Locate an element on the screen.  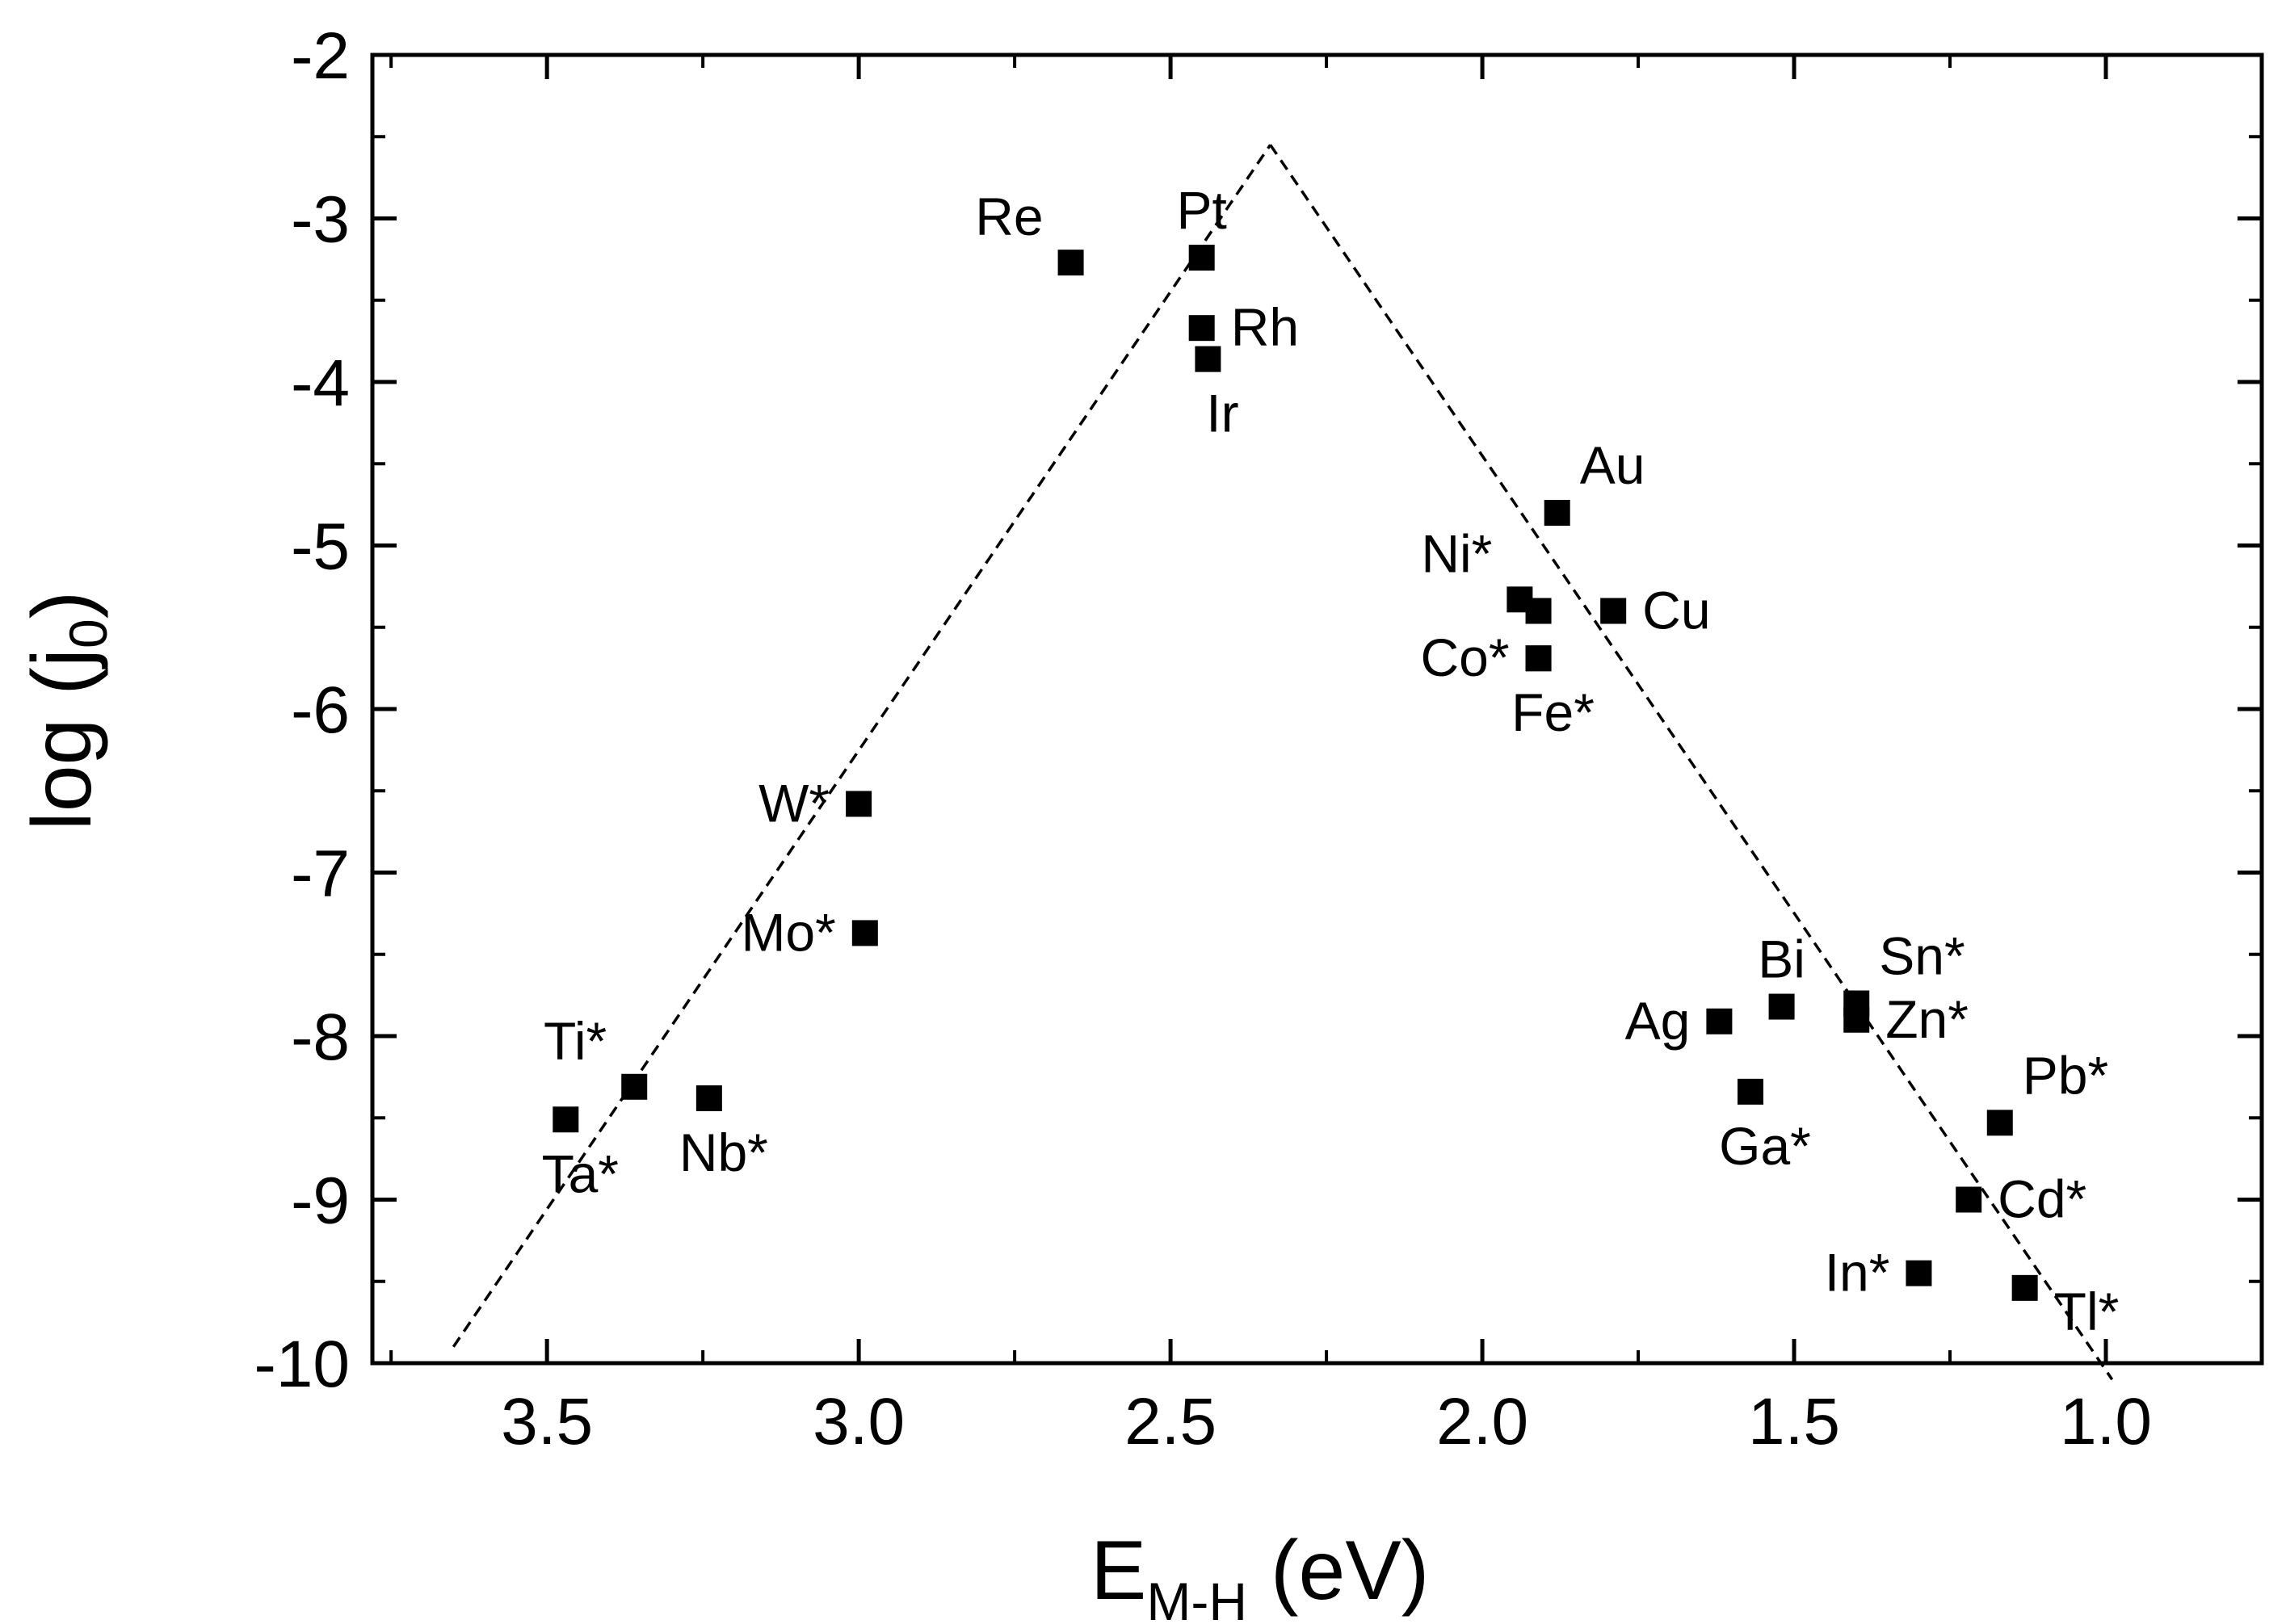
x-tick-label: 3.5 is located at coordinates (547, 1421).